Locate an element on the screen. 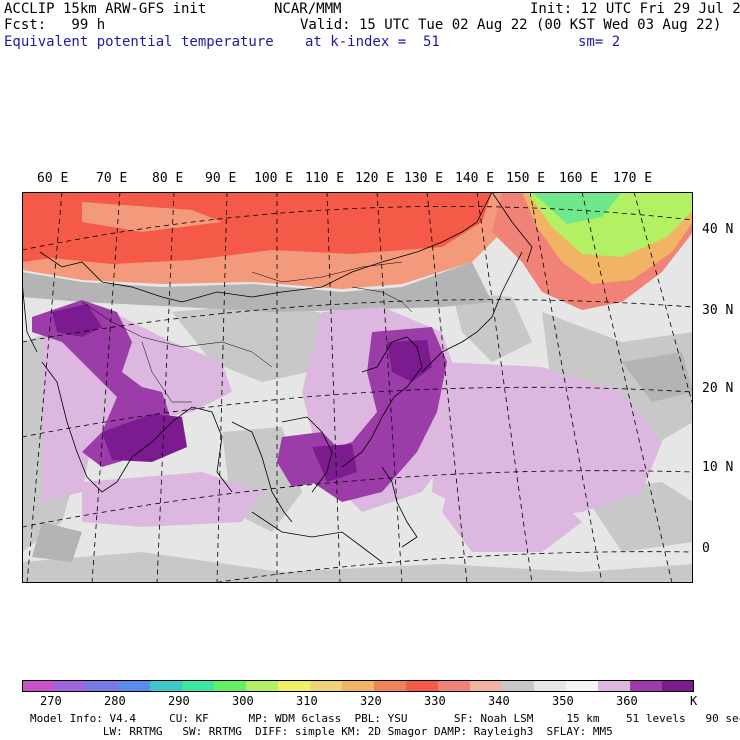 The image size is (740, 740). lon-label: 160 E is located at coordinates (579, 178).